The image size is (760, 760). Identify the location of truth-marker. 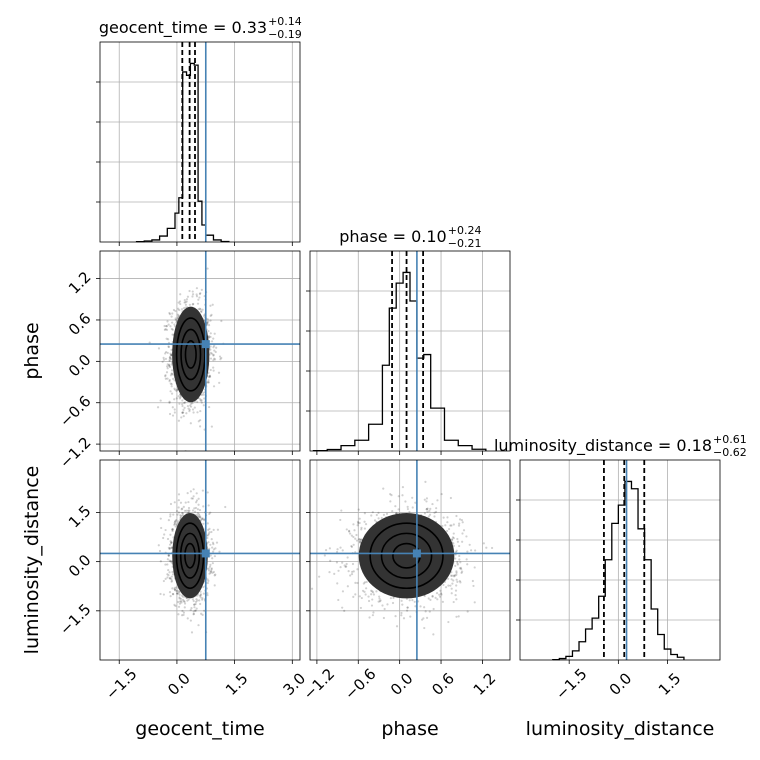
(205, 344).